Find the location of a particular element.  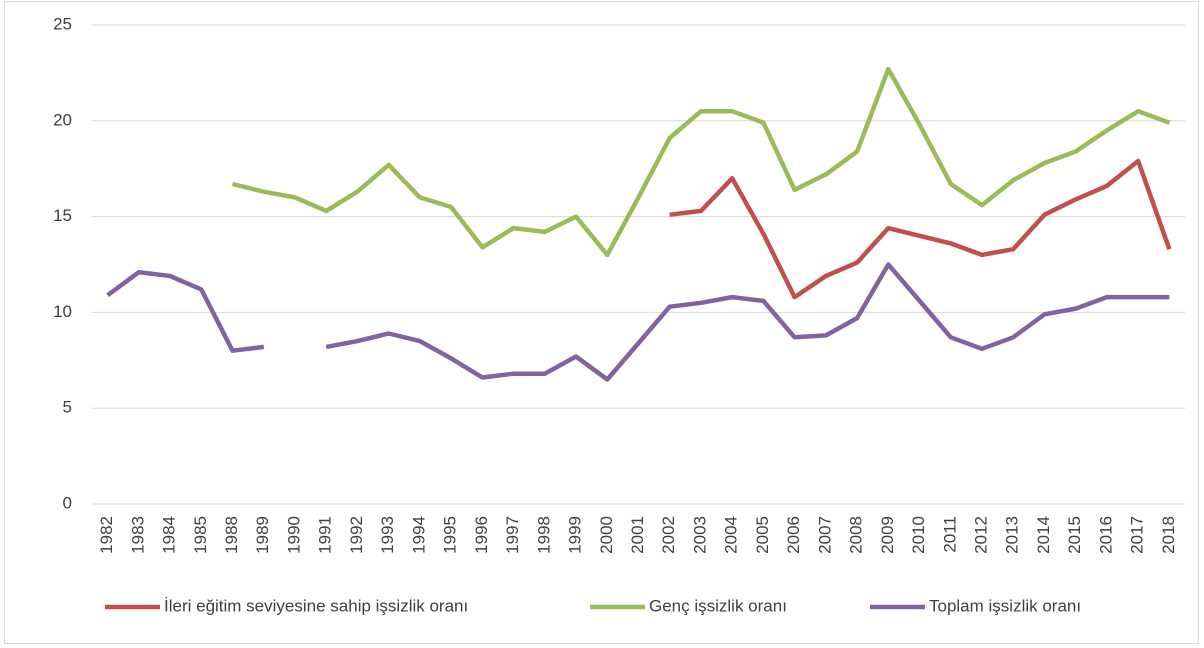

x-tick-label: 1999 is located at coordinates (575, 535).